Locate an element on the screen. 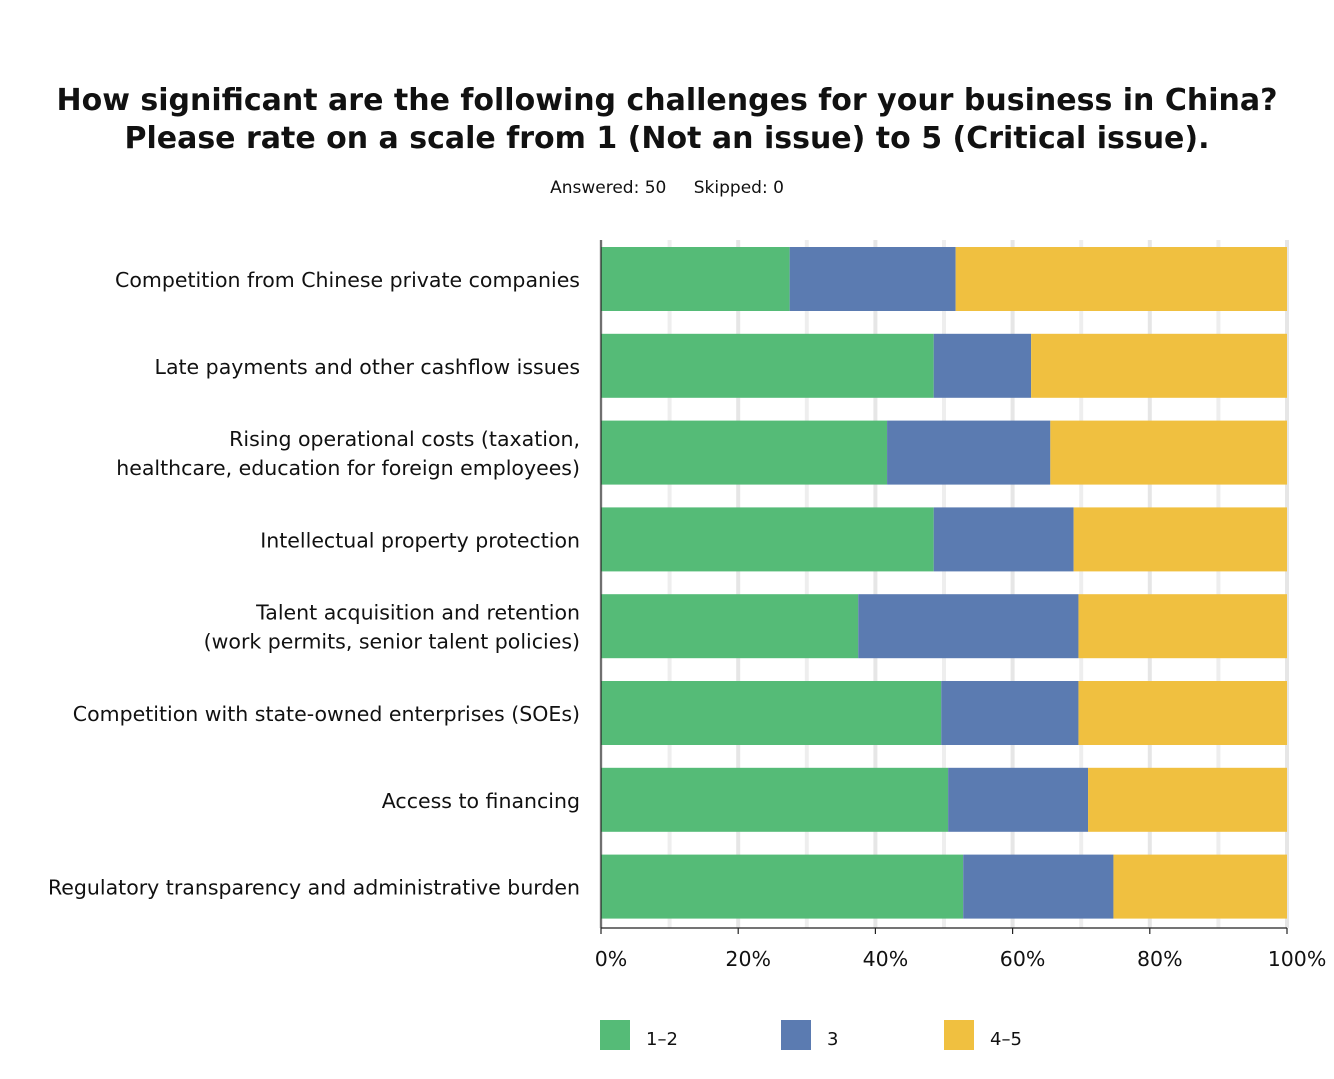  category-label: Access to financing is located at coordinates (481, 801).